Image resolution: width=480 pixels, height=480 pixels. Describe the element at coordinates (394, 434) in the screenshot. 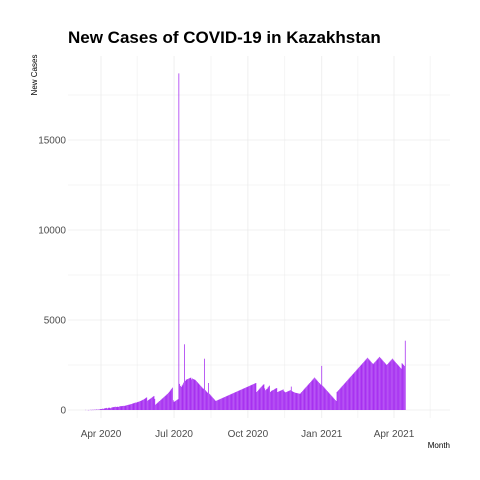

I see `x-tick-label: Apr 2021` at that location.